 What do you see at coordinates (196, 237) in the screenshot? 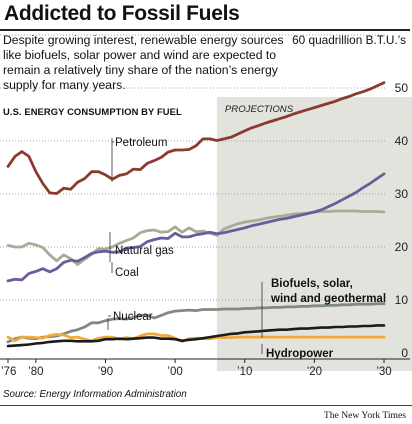
I see `series-line-natural-gas` at bounding box center [196, 237].